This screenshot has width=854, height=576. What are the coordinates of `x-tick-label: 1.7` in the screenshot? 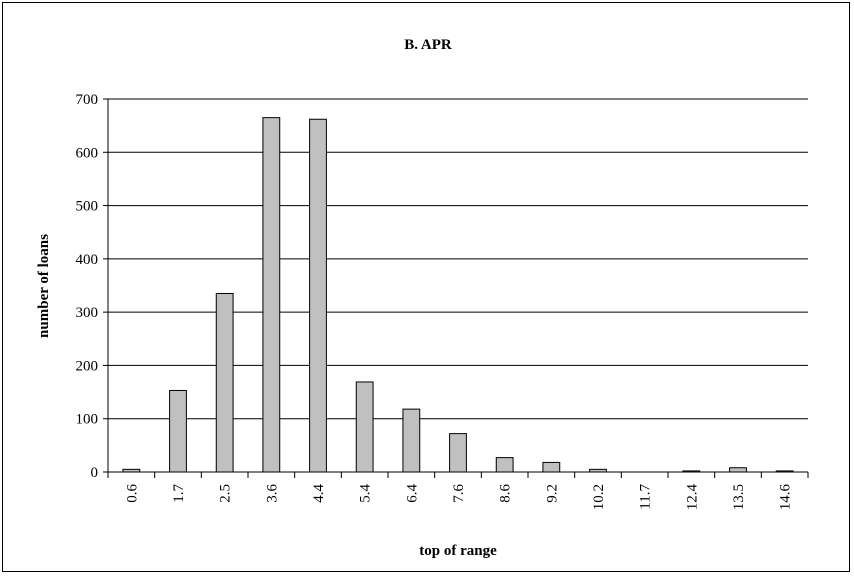 It's located at (179, 493).